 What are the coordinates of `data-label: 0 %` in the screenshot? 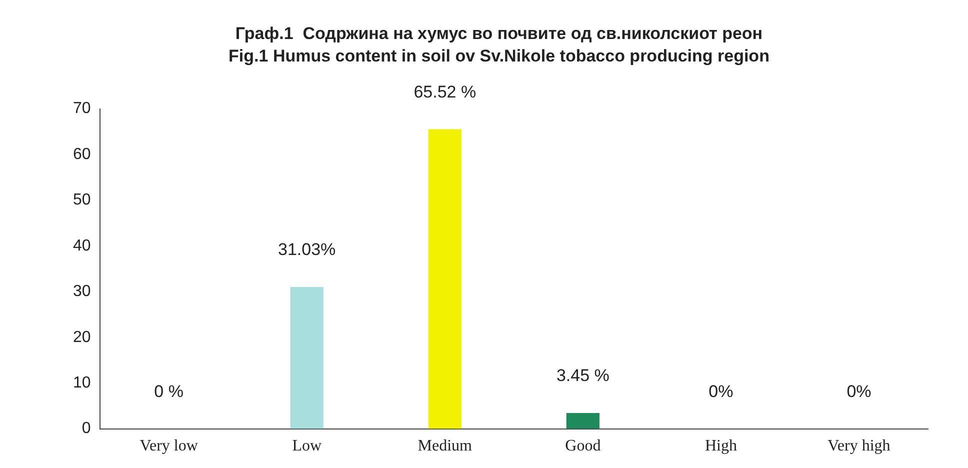 It's located at (169, 391).